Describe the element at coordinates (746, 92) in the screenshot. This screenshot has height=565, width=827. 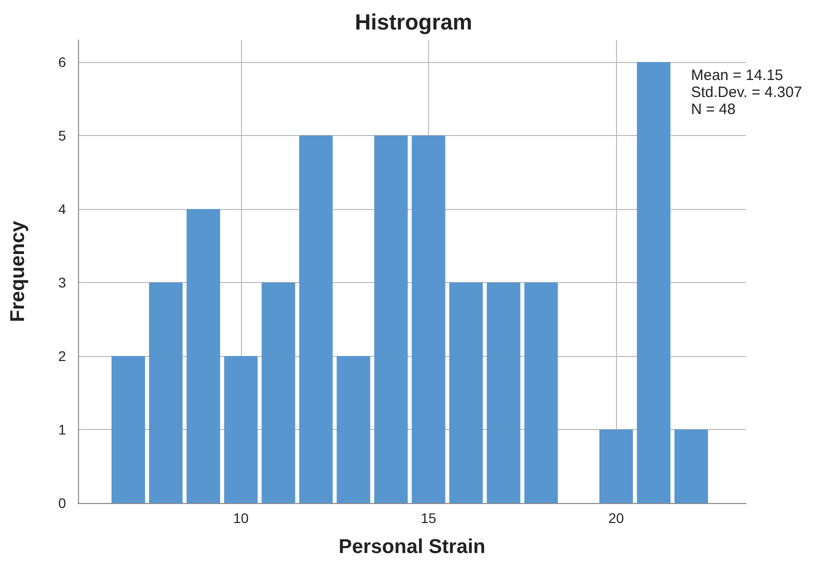
I see `annotation: Std.Dev. = 4.307` at that location.